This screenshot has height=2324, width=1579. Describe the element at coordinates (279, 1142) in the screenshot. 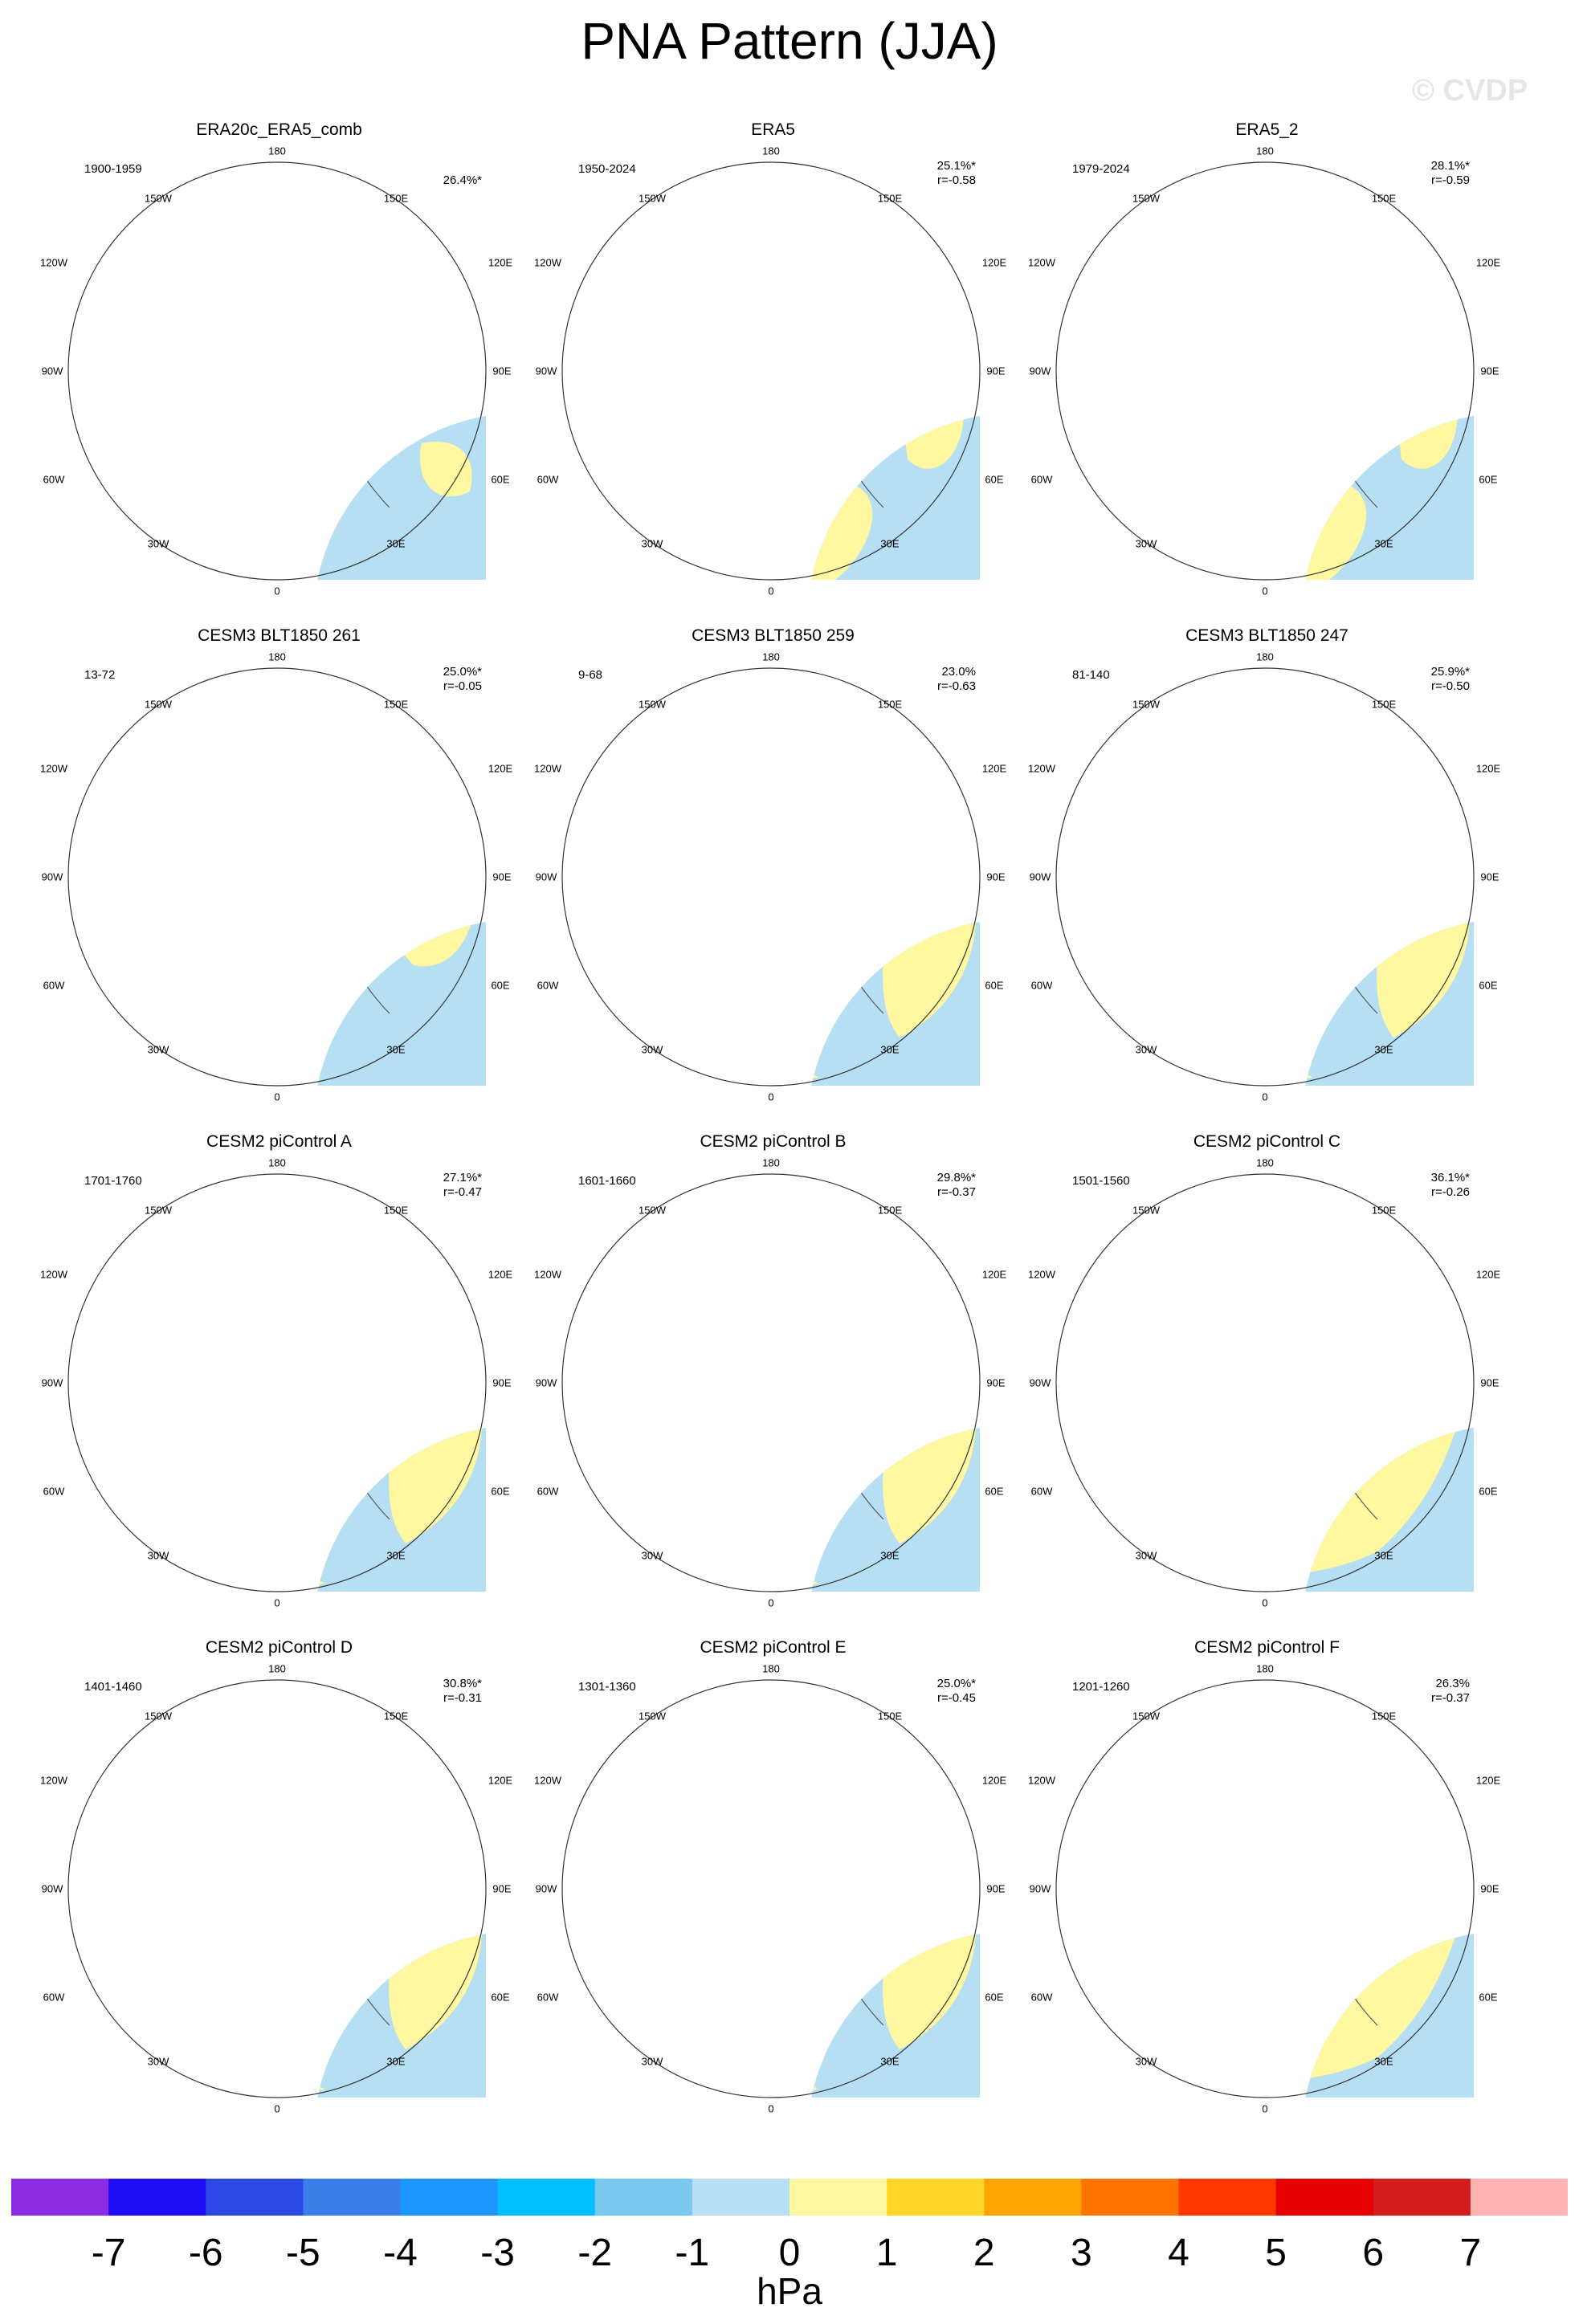

I see `panel-title: CESM2 piControl A` at that location.